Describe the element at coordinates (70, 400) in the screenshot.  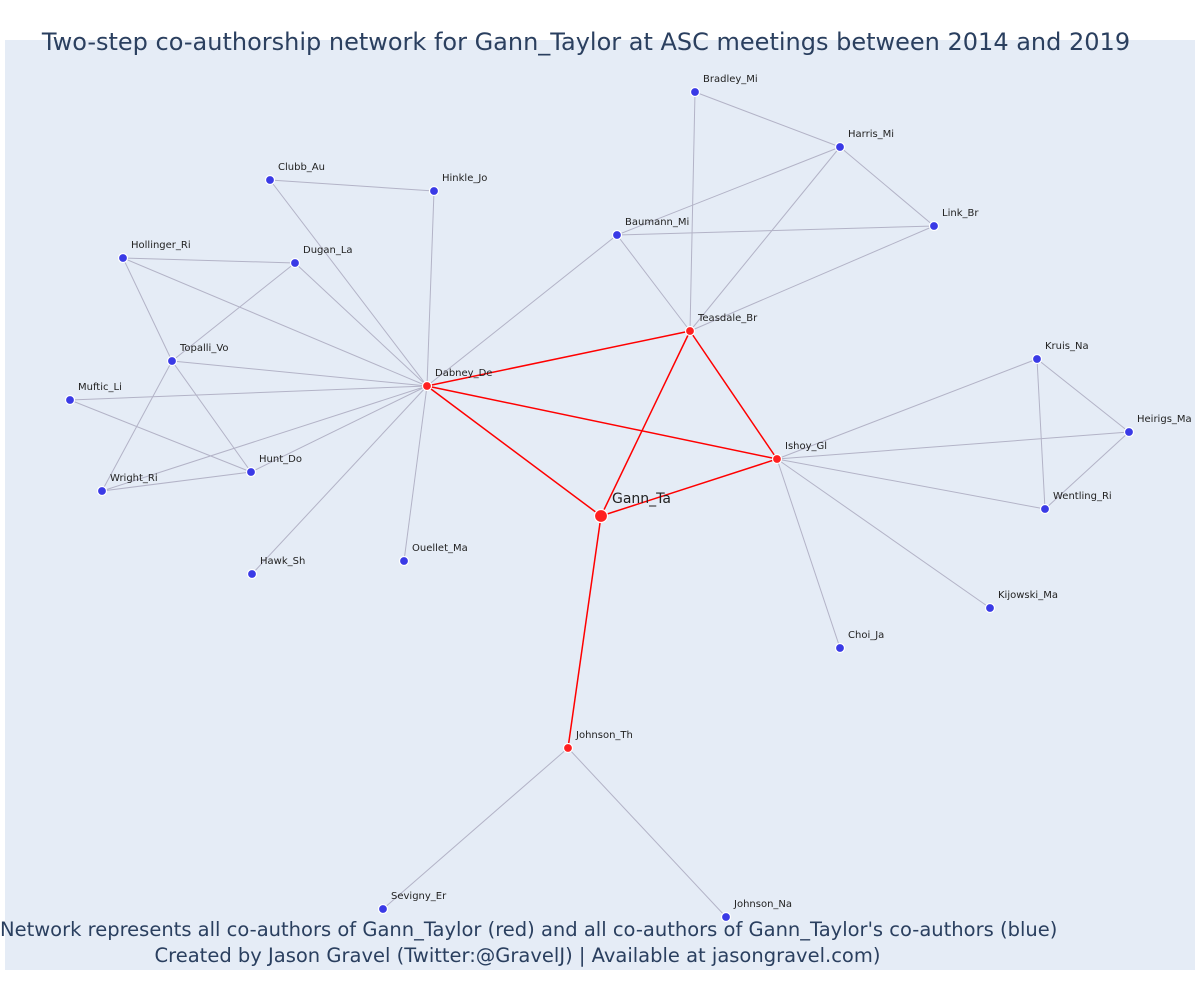
I see `node-Muftic_Li` at that location.